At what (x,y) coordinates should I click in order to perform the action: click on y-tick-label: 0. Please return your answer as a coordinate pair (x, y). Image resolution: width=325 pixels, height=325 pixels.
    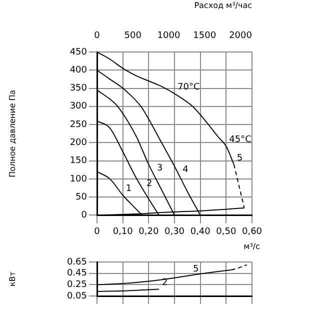
    Looking at the image, I should click on (84, 215).